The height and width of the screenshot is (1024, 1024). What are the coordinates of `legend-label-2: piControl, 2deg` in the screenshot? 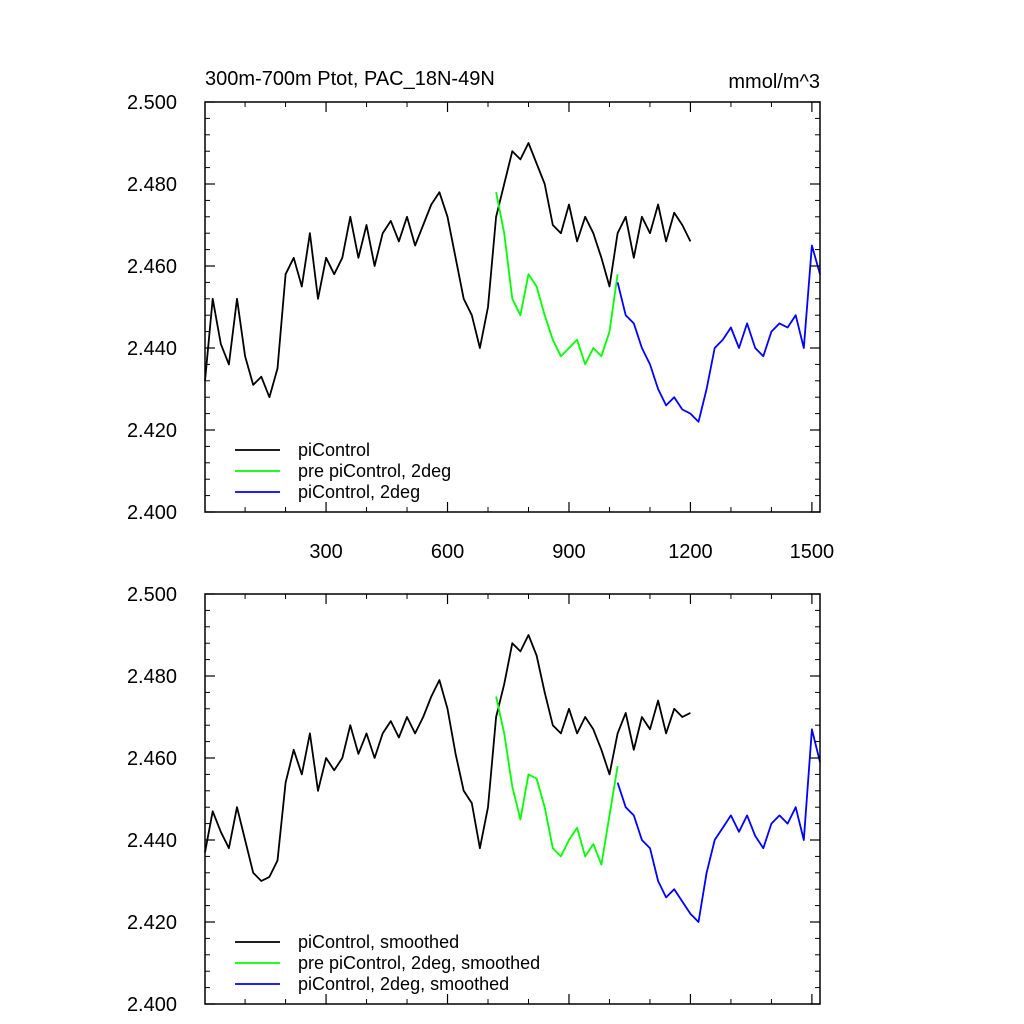 It's located at (359, 492).